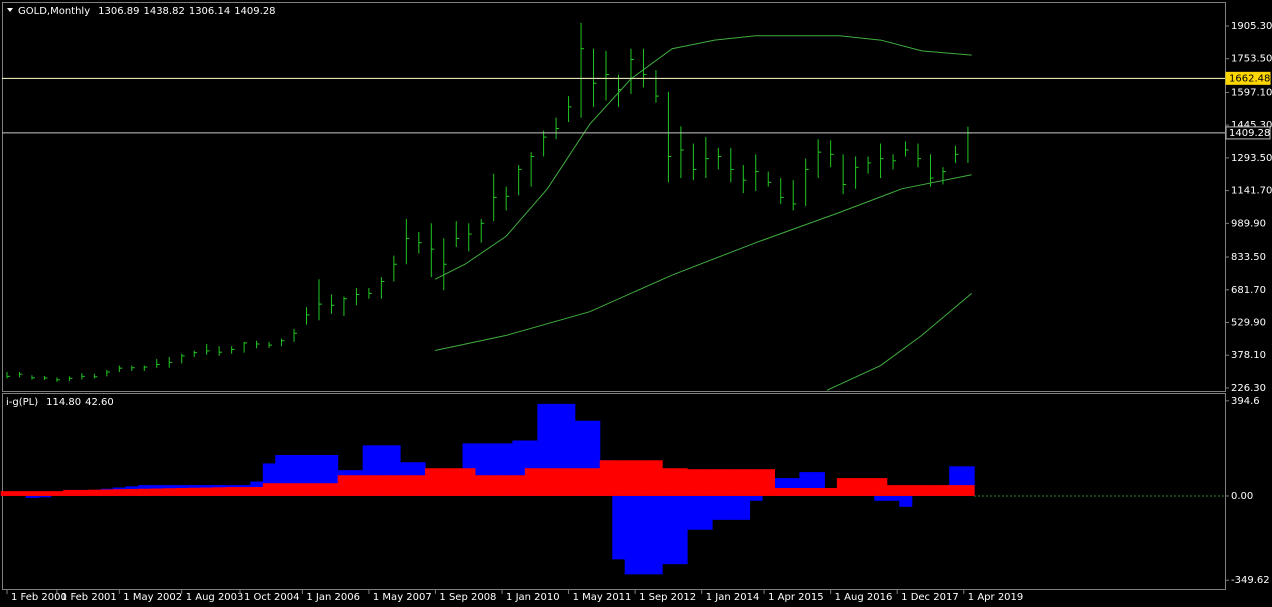 This screenshot has height=607, width=1272. Describe the element at coordinates (864, 597) in the screenshot. I see `x-tick-label: 1 Aug 2016` at that location.